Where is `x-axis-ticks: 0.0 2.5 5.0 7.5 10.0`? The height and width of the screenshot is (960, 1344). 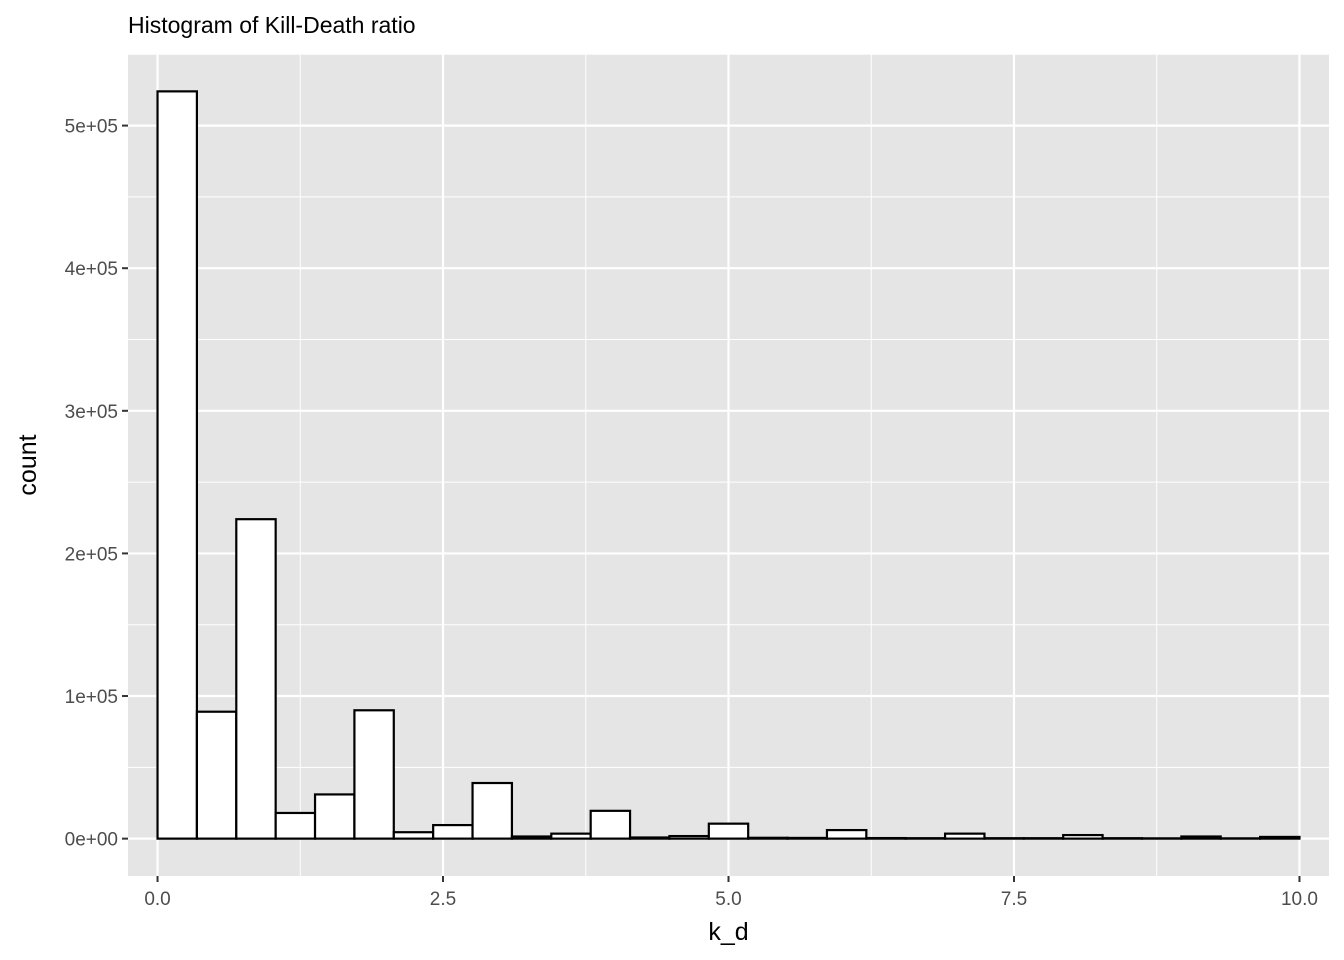
x-axis-ticks: 0.0 2.5 5.0 7.5 10.0 is located at coordinates (731, 893).